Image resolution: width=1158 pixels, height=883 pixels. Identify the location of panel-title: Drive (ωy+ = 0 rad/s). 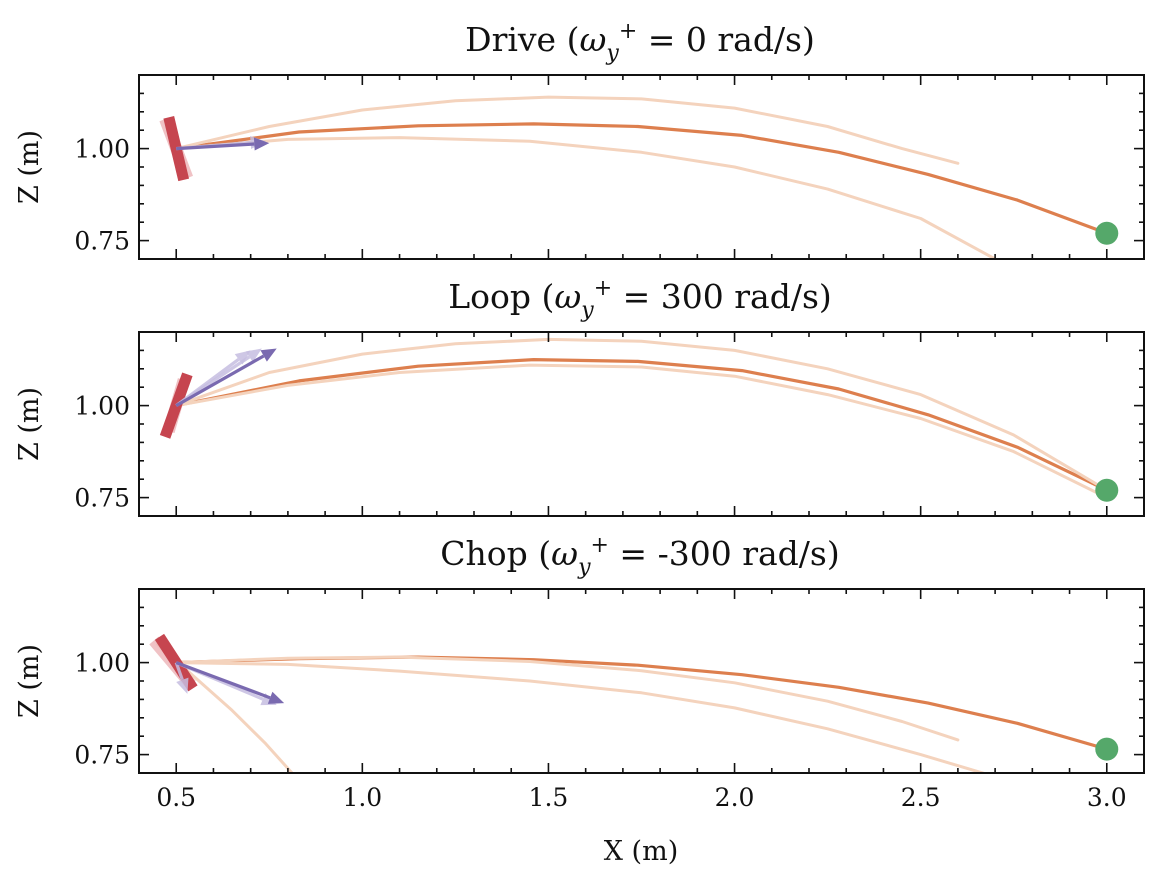
(640, 42).